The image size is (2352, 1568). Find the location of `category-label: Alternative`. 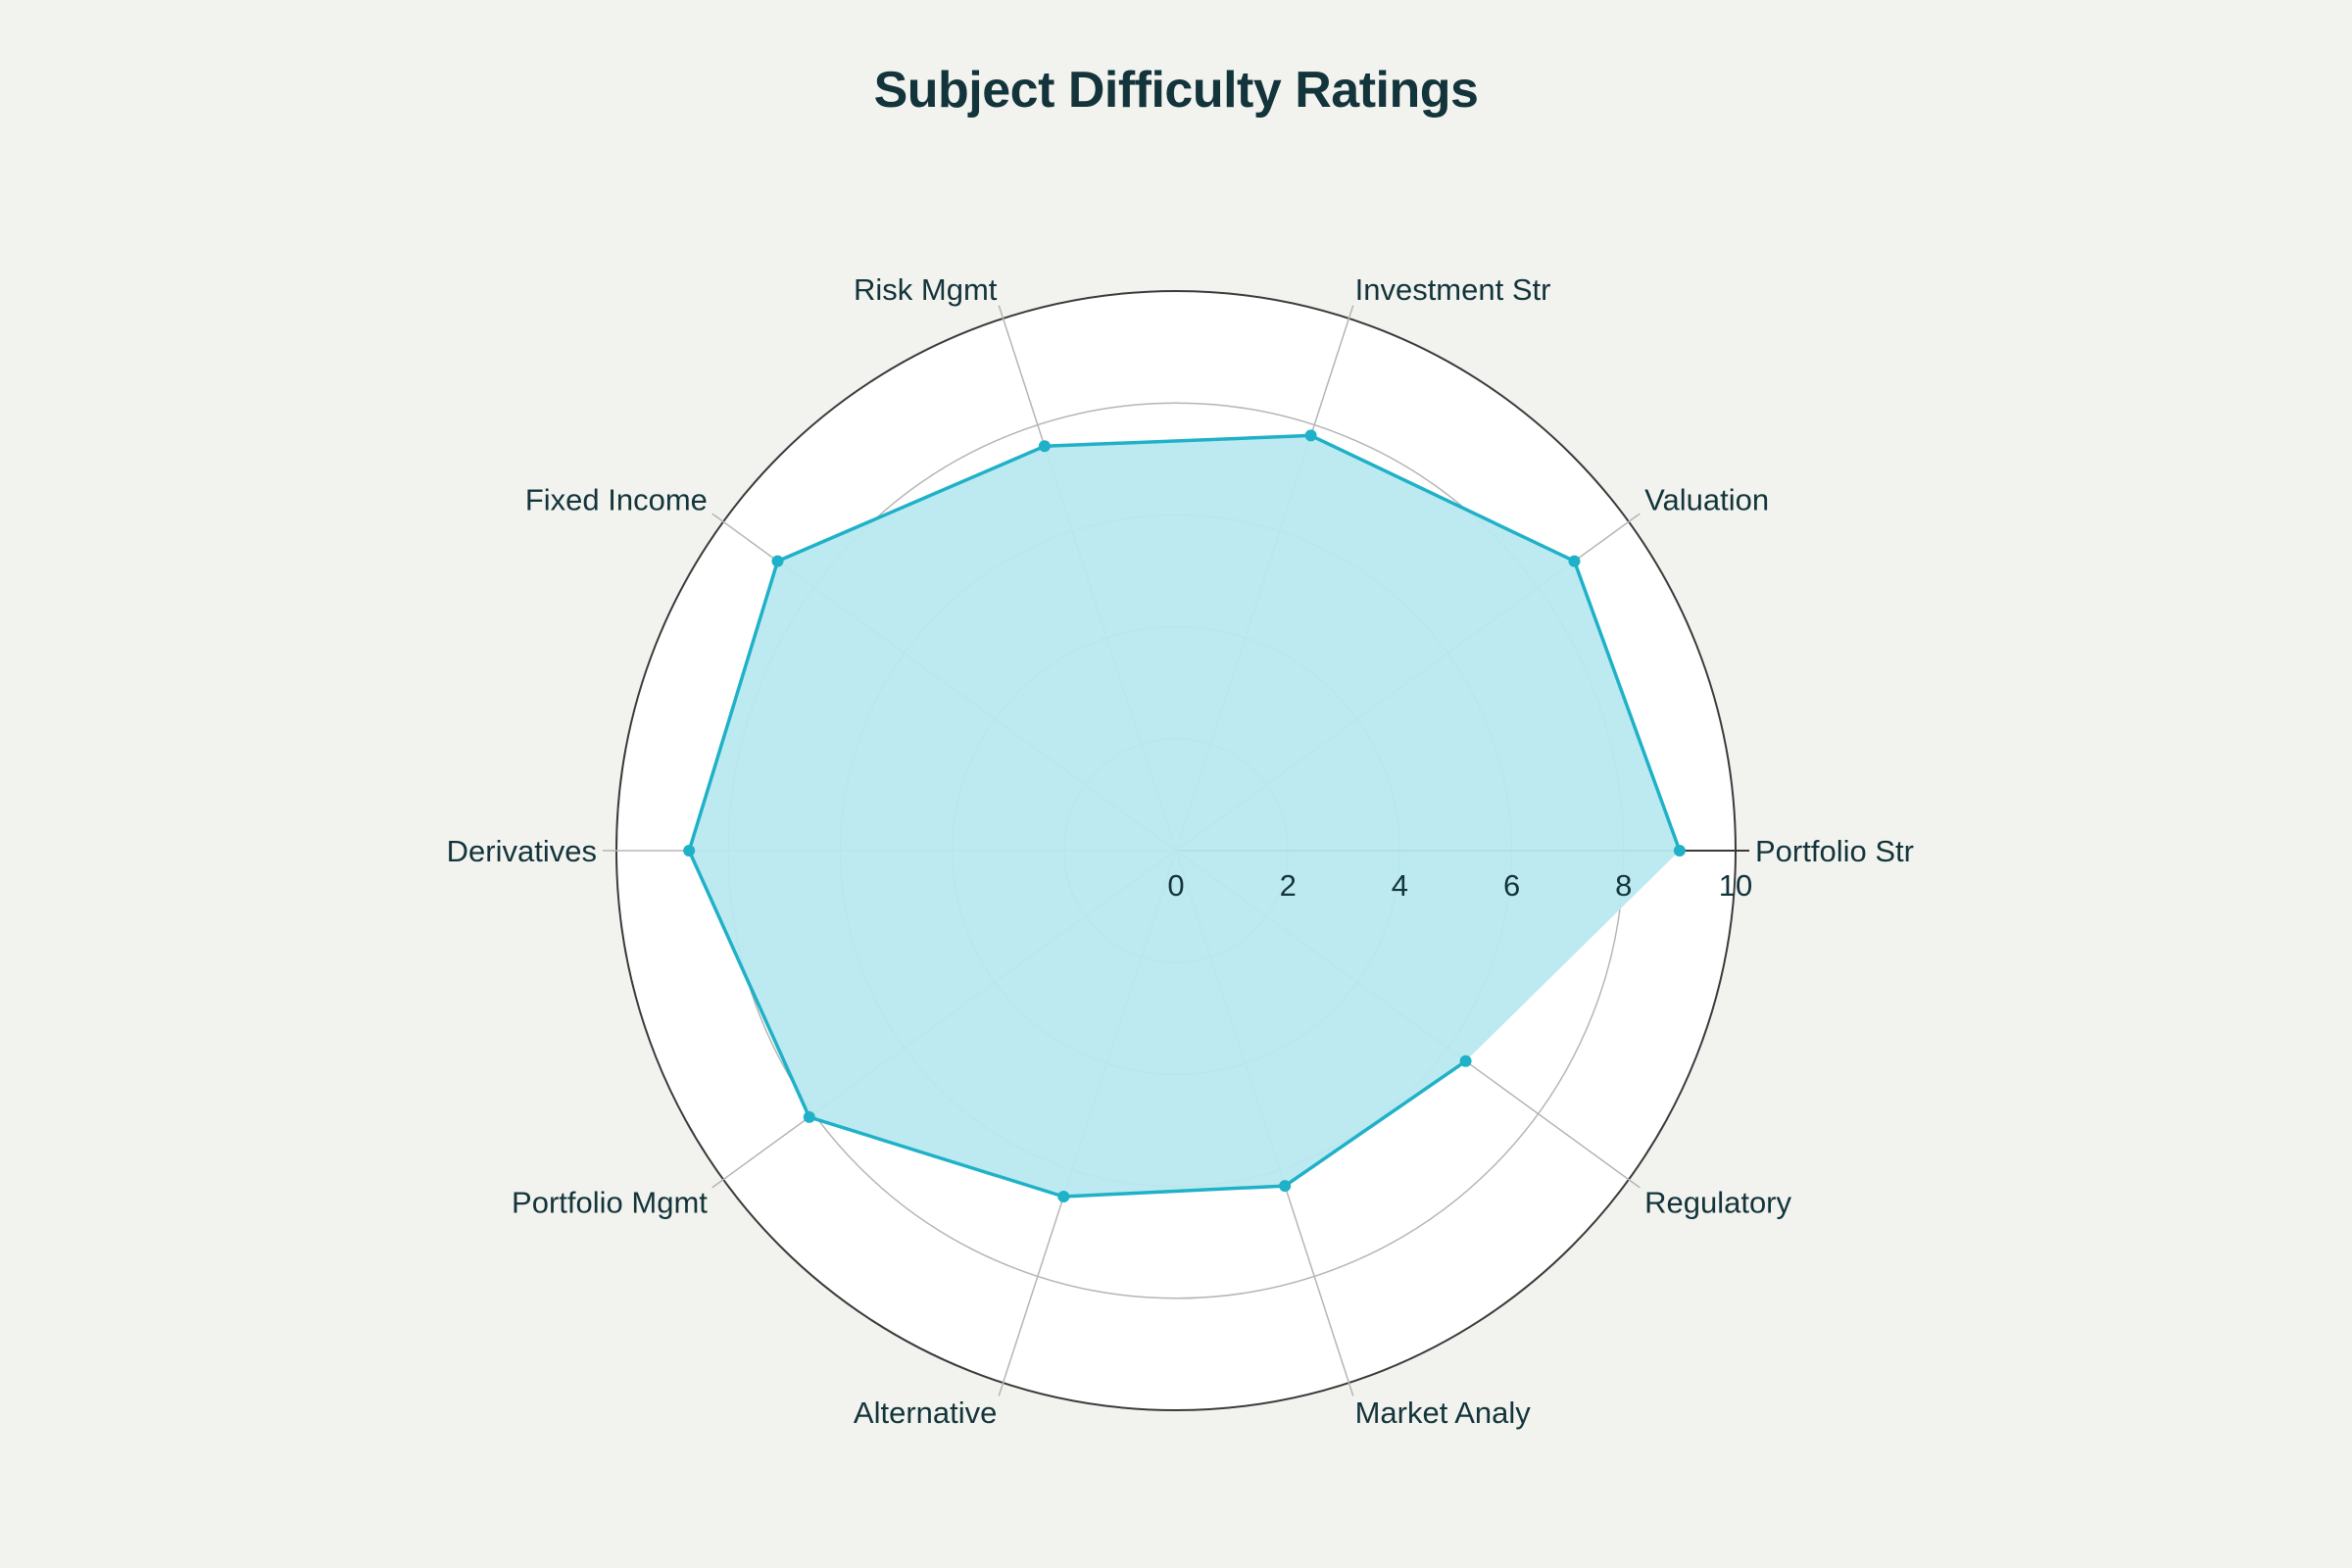

category-label: Alternative is located at coordinates (925, 1413).